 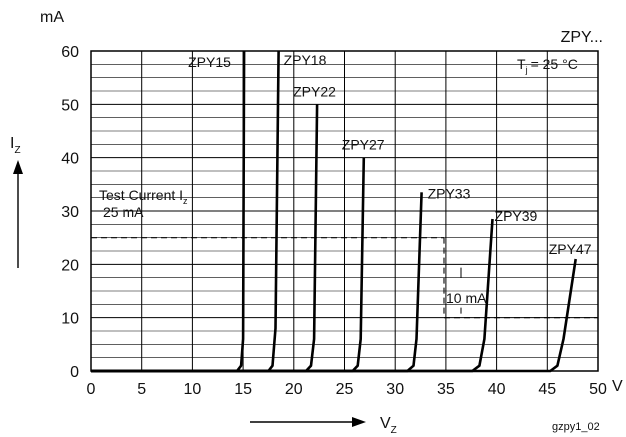 What do you see at coordinates (547, 389) in the screenshot?
I see `x-tick-label: 45` at bounding box center [547, 389].